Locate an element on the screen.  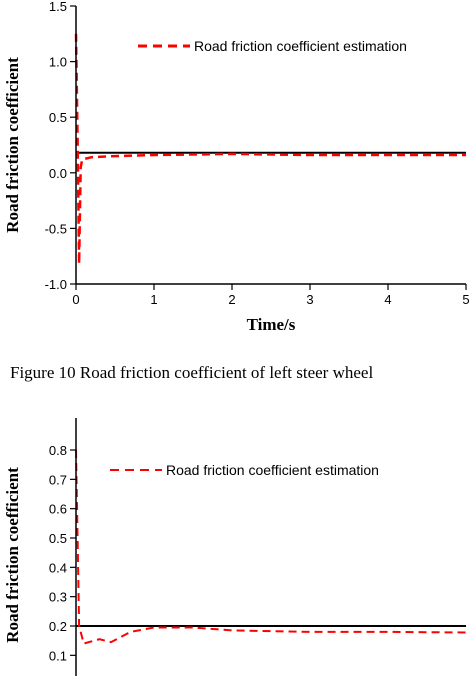
chart2-legend: Road friction coefficient estimation is located at coordinates (244, 470).